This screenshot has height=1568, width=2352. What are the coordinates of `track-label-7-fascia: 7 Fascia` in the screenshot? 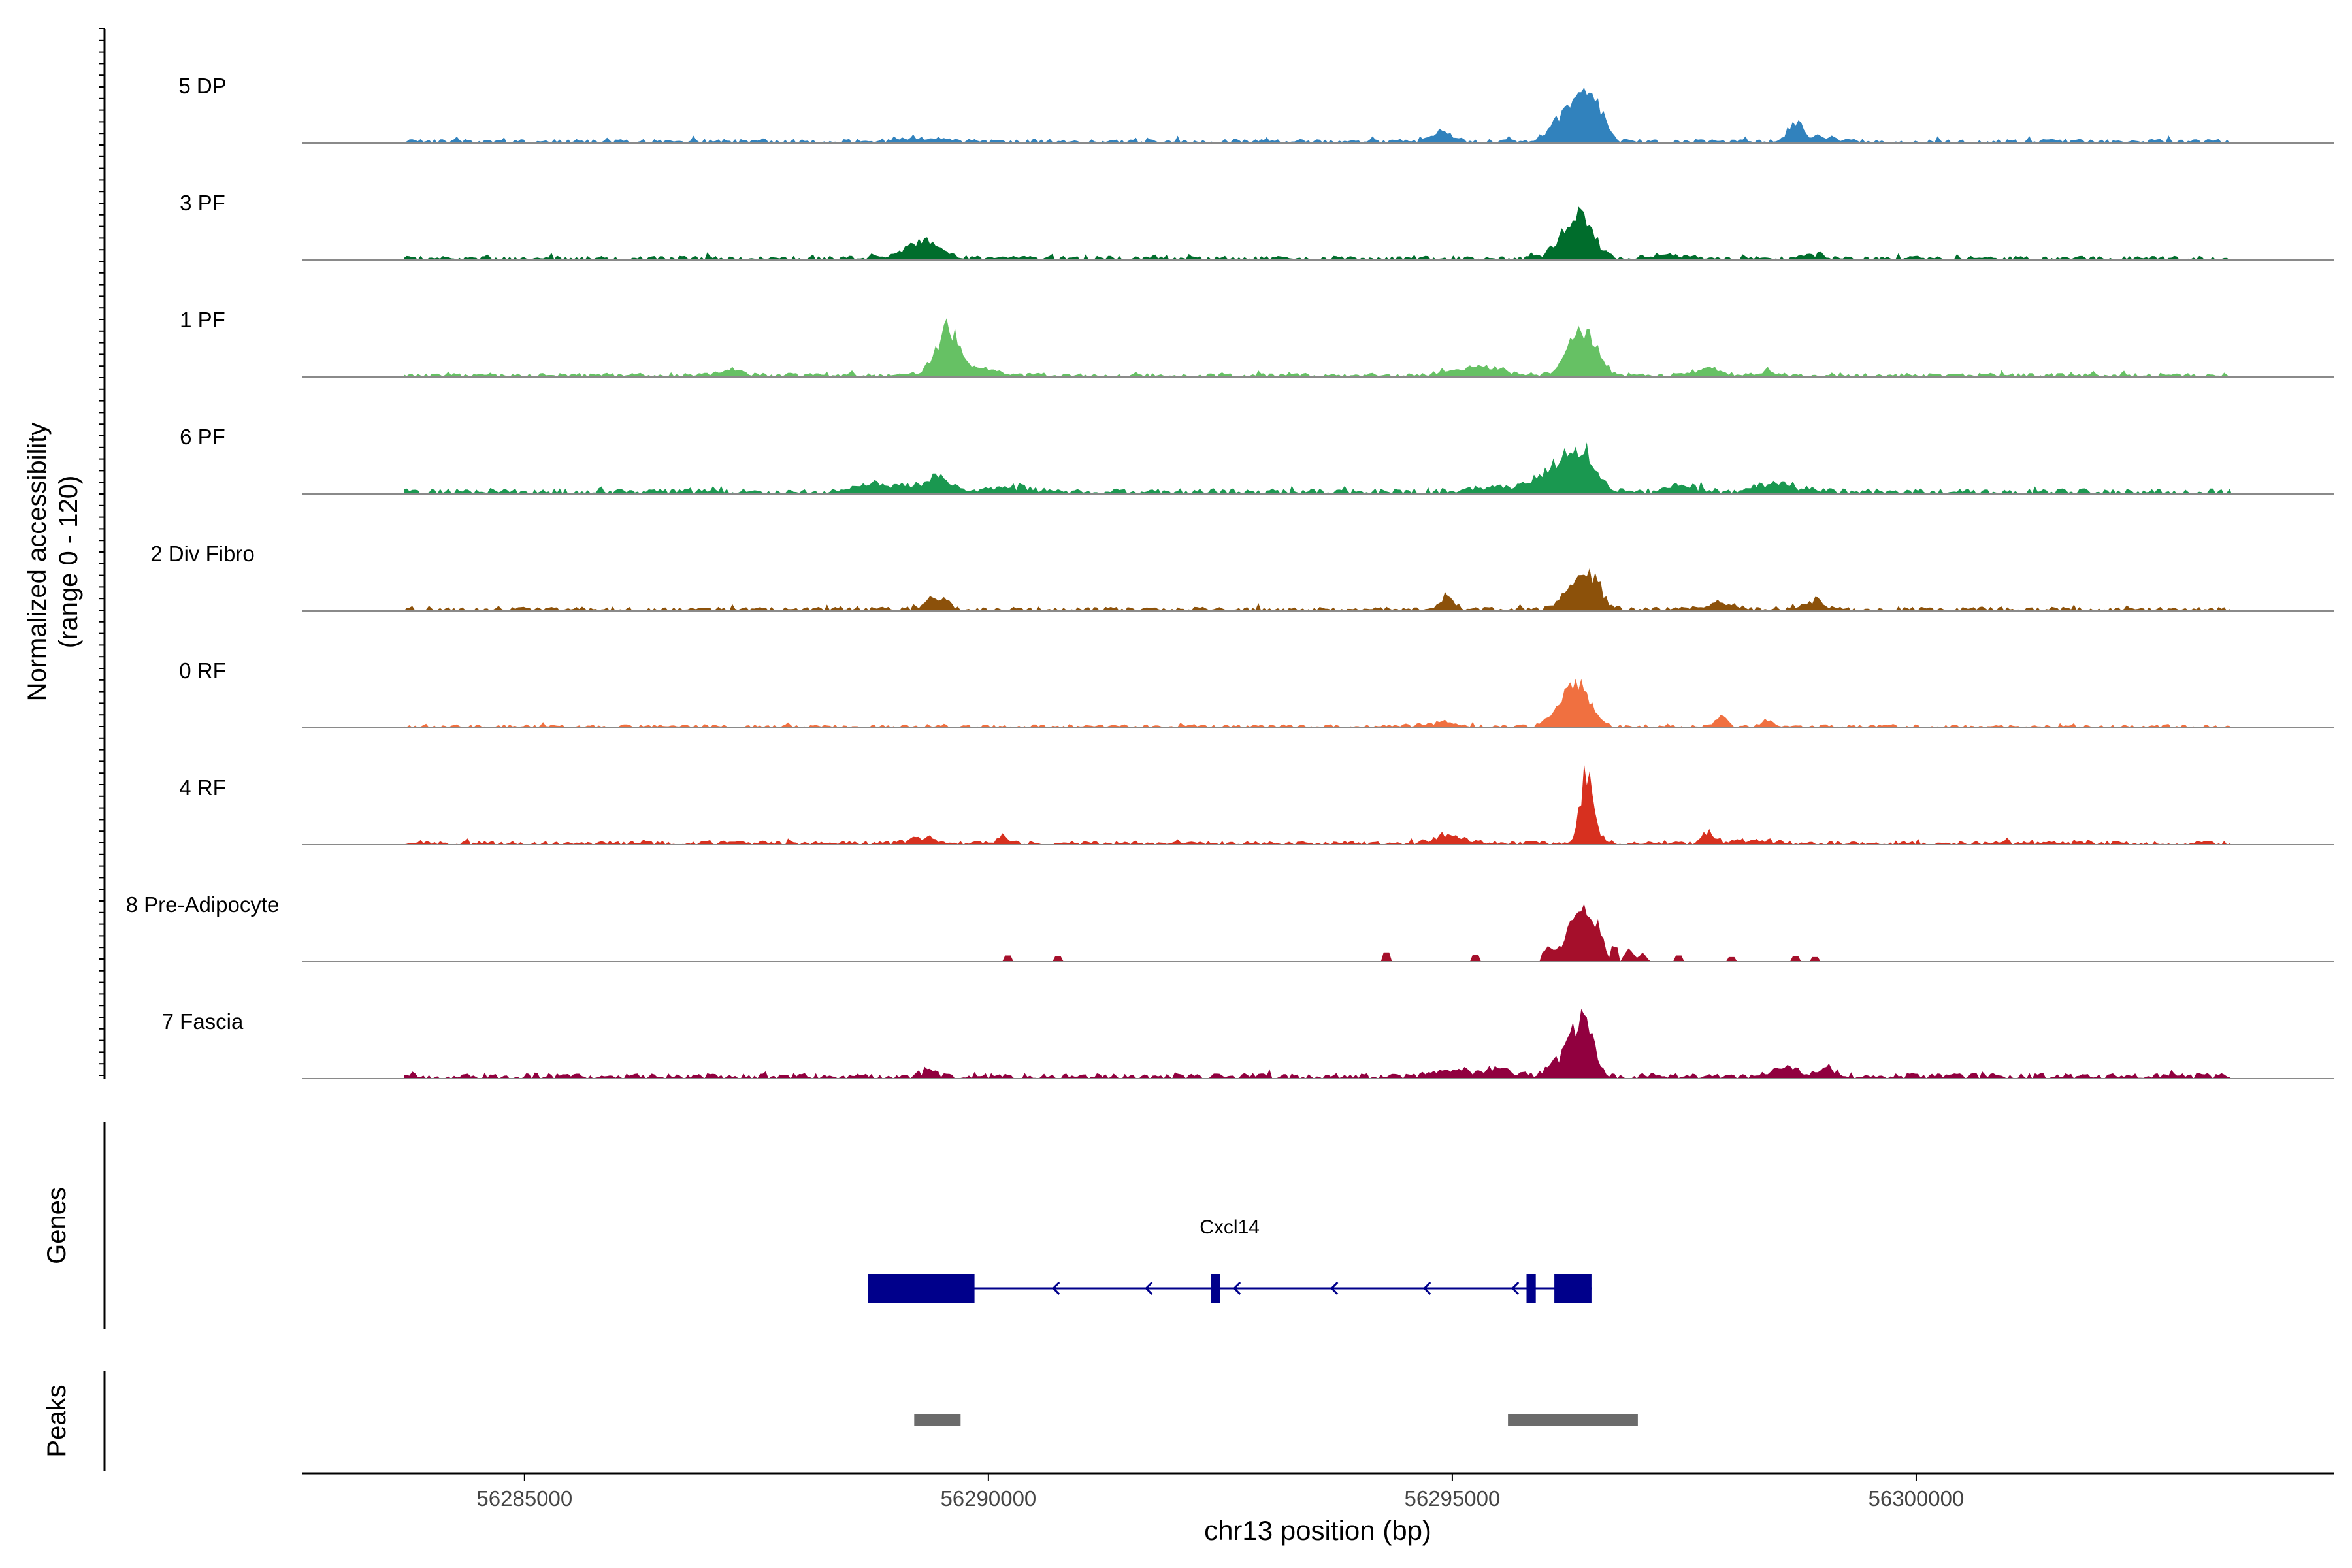 It's located at (203, 1021).